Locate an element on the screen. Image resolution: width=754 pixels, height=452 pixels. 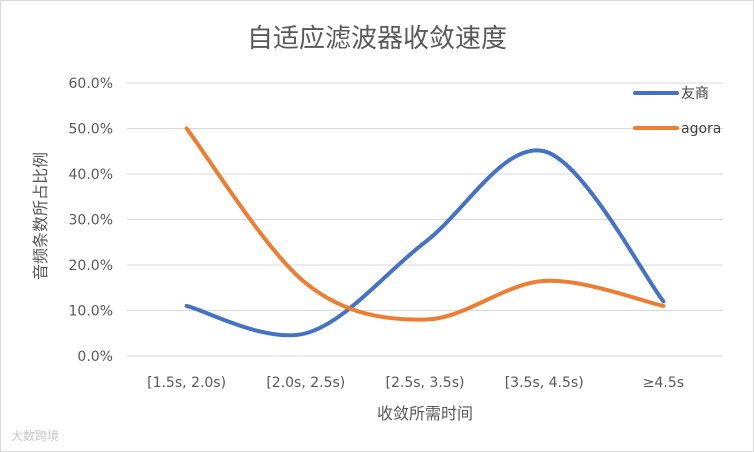
y-axis-title: 音频条数所占比例 is located at coordinates (40, 216).